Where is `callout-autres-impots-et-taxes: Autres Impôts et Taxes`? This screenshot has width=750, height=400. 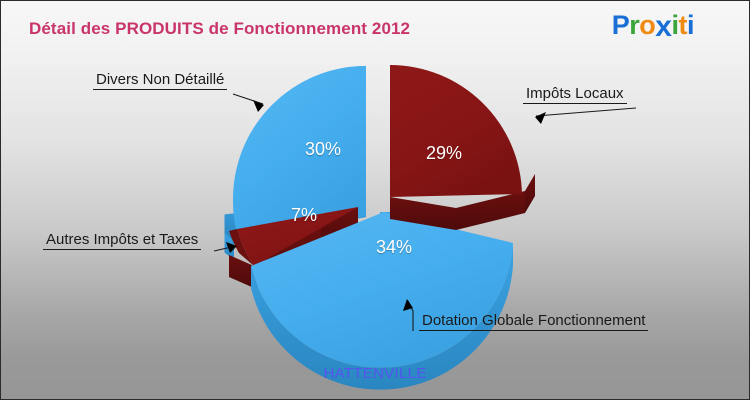 callout-autres-impots-et-taxes: Autres Impôts et Taxes is located at coordinates (122, 240).